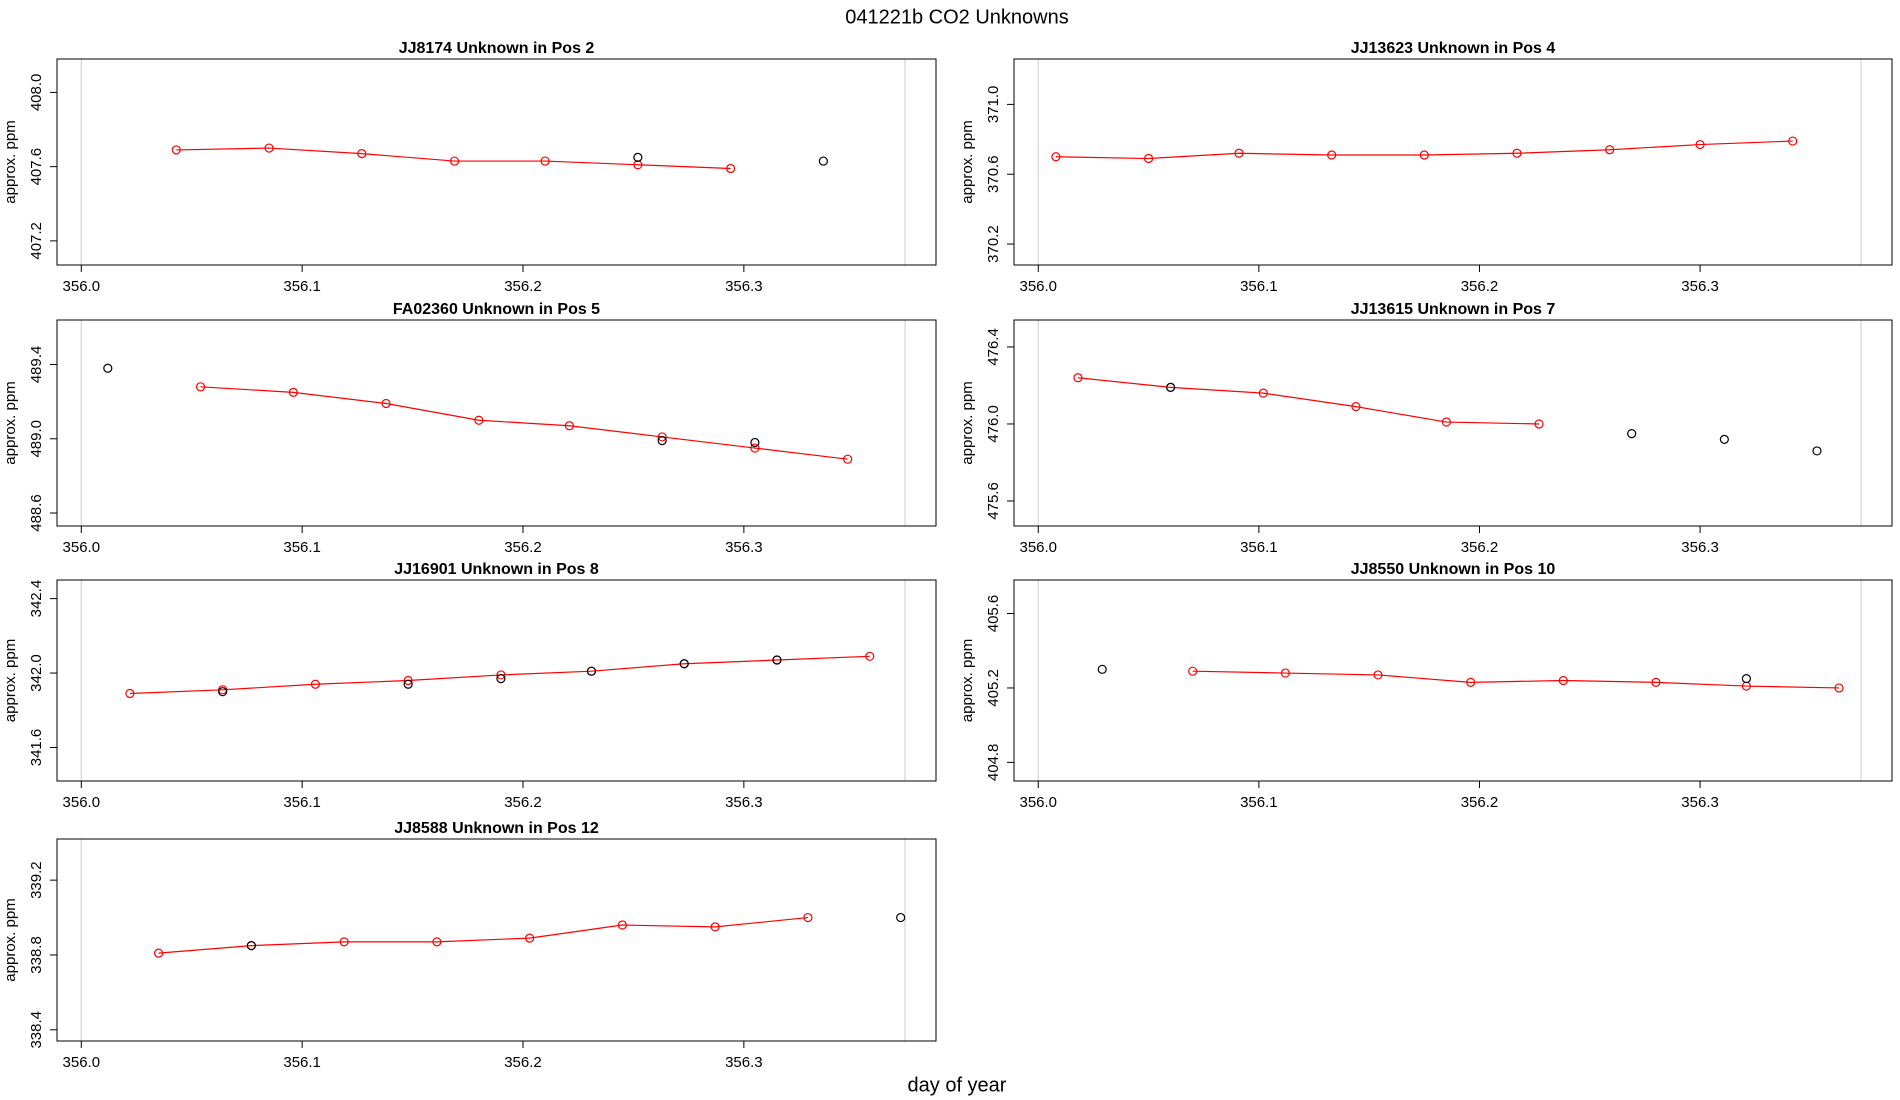 The height and width of the screenshot is (1100, 1900). Describe the element at coordinates (993, 244) in the screenshot. I see `y-tick-label: 370.2` at that location.